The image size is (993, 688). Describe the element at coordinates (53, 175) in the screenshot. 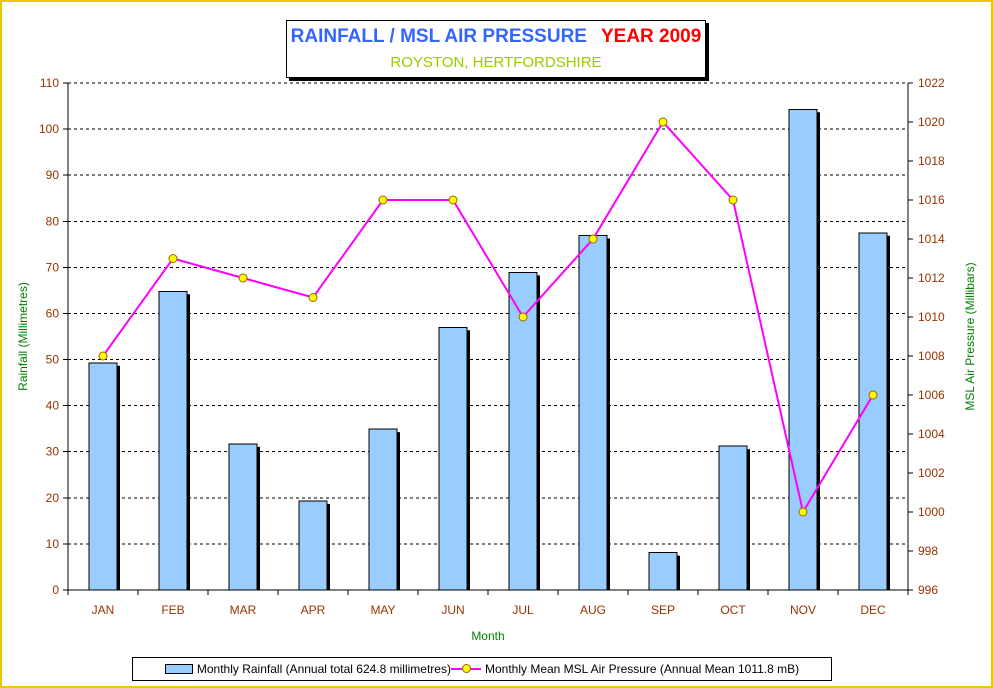

I see `y-tick-label-left: 90` at that location.